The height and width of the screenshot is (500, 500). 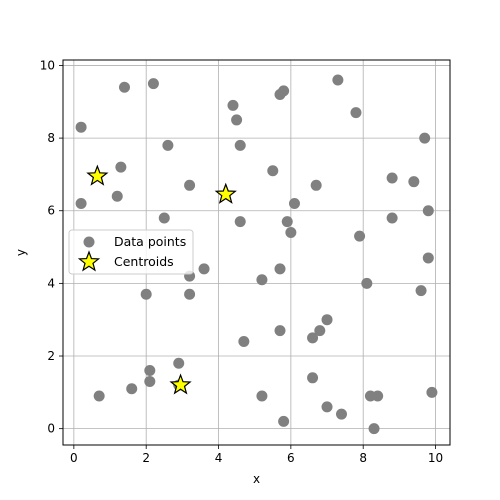 What do you see at coordinates (150, 241) in the screenshot?
I see `legend-label-data-points: Data points` at bounding box center [150, 241].